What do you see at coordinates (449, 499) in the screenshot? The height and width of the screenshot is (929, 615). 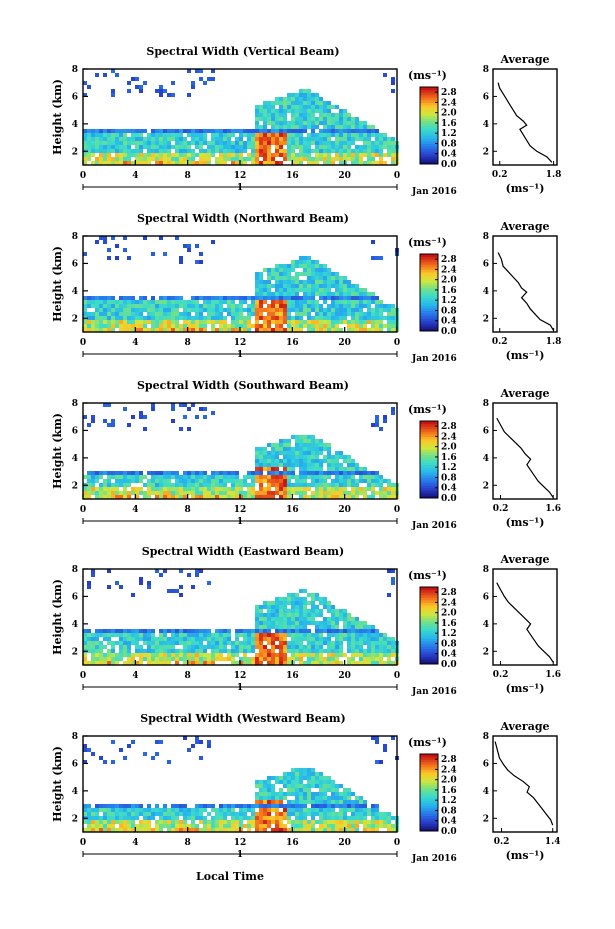 I see `colorbar-tick-label: 0.0` at bounding box center [449, 499].